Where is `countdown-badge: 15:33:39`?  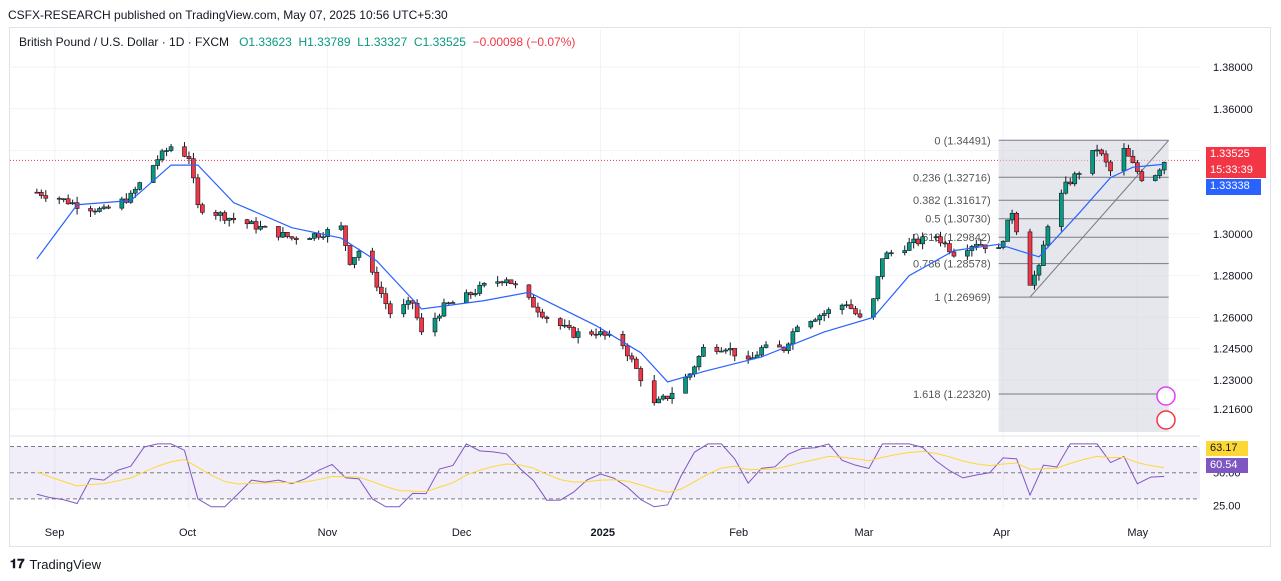 countdown-badge: 15:33:39 is located at coordinates (1236, 170).